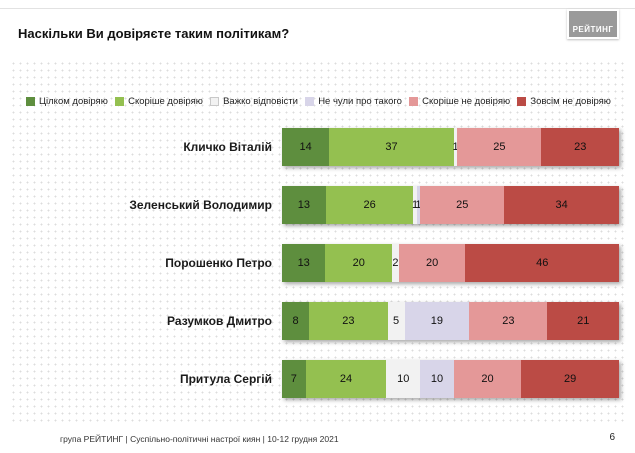 The height and width of the screenshot is (453, 635). I want to click on chart-row: Кличко Віталій 14 37 1 25 23, so click(317, 147).